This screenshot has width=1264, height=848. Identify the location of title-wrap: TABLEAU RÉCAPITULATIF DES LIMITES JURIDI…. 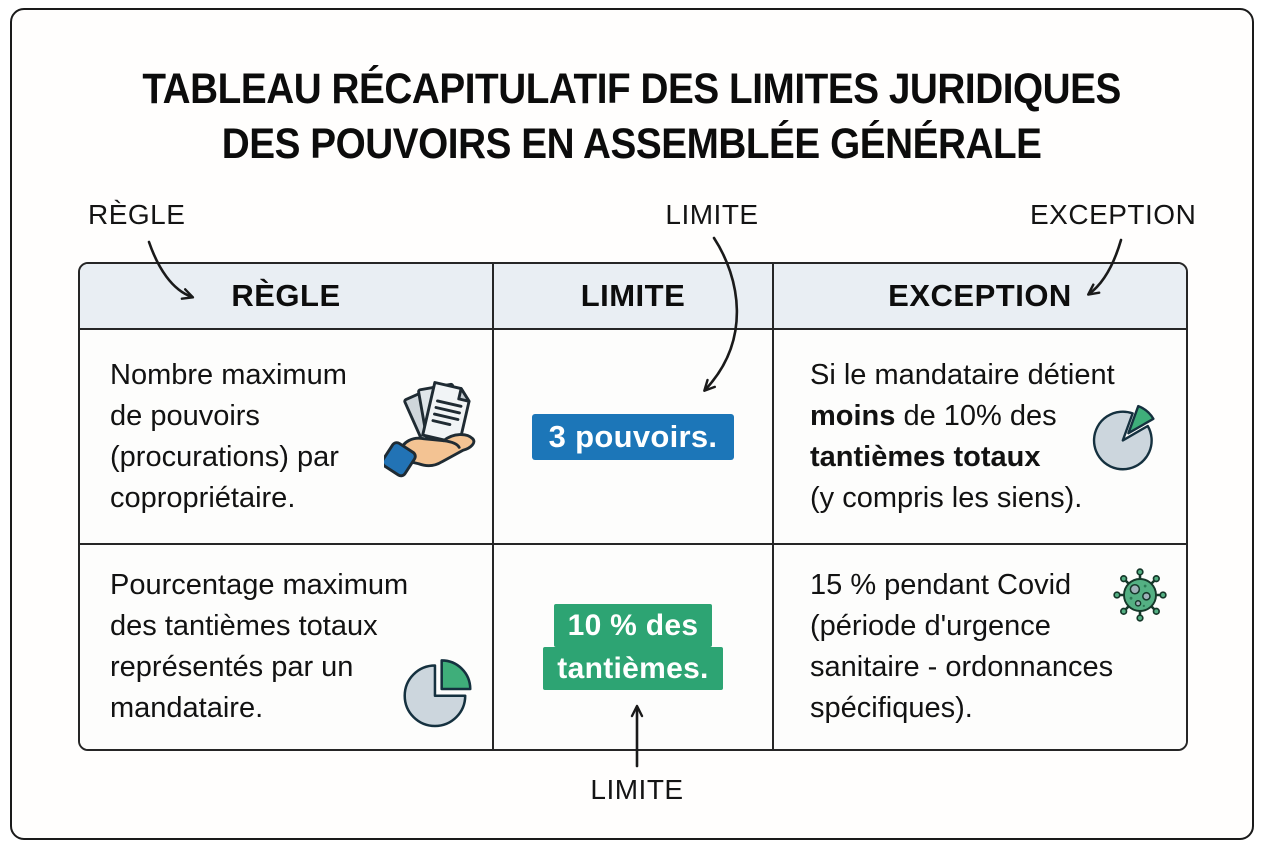
(632, 117).